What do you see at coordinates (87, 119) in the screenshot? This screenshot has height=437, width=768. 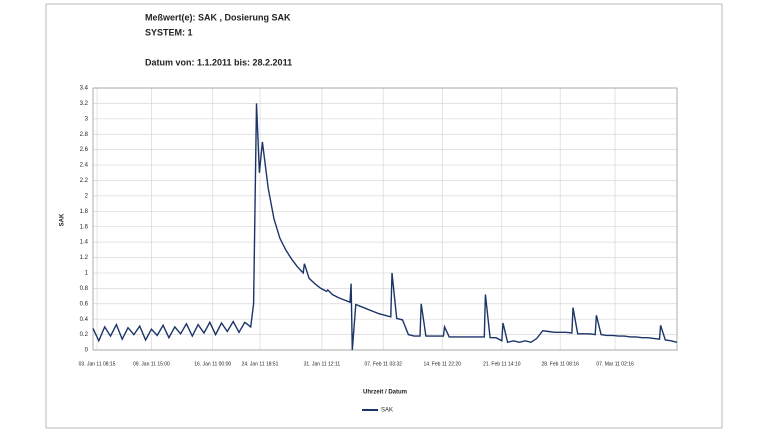 I see `y-tick-label: 3` at bounding box center [87, 119].